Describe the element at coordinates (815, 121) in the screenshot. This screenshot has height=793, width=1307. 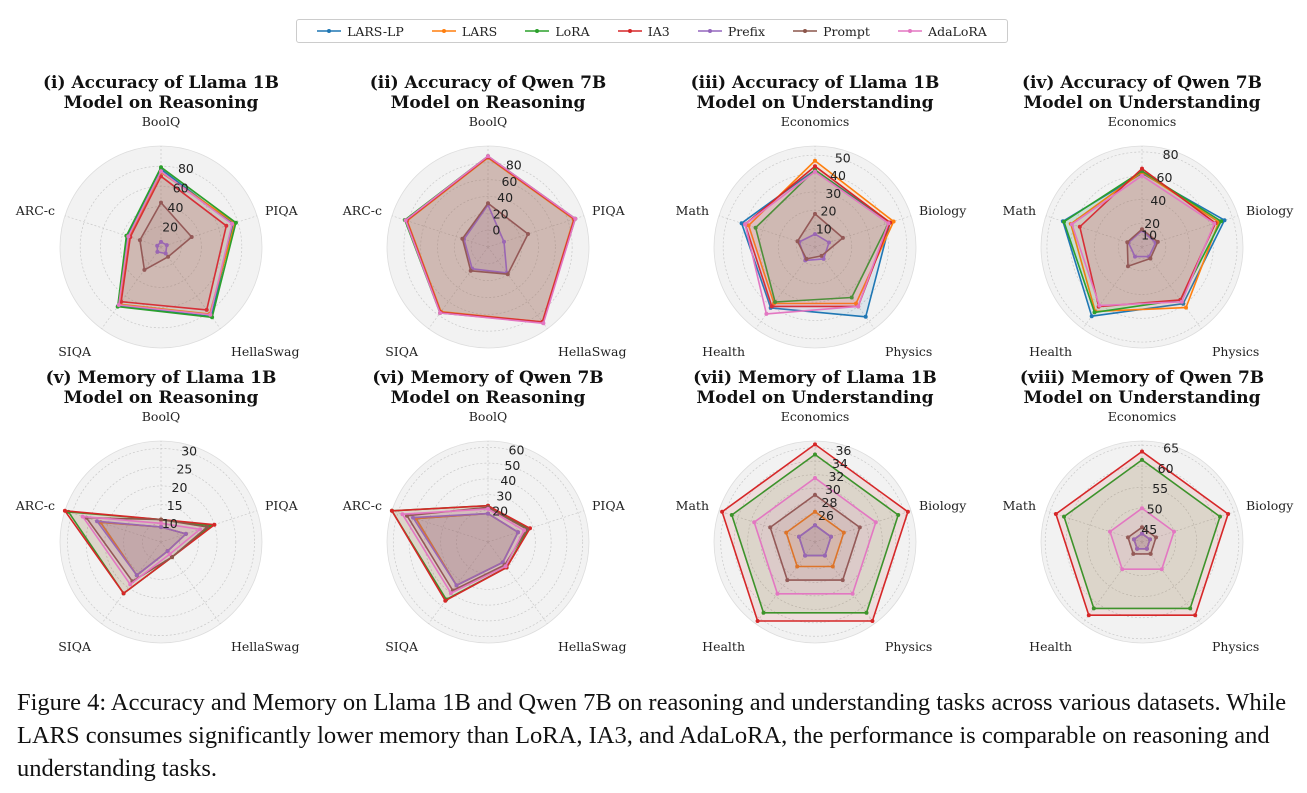
I see `axis-label: Economics` at that location.